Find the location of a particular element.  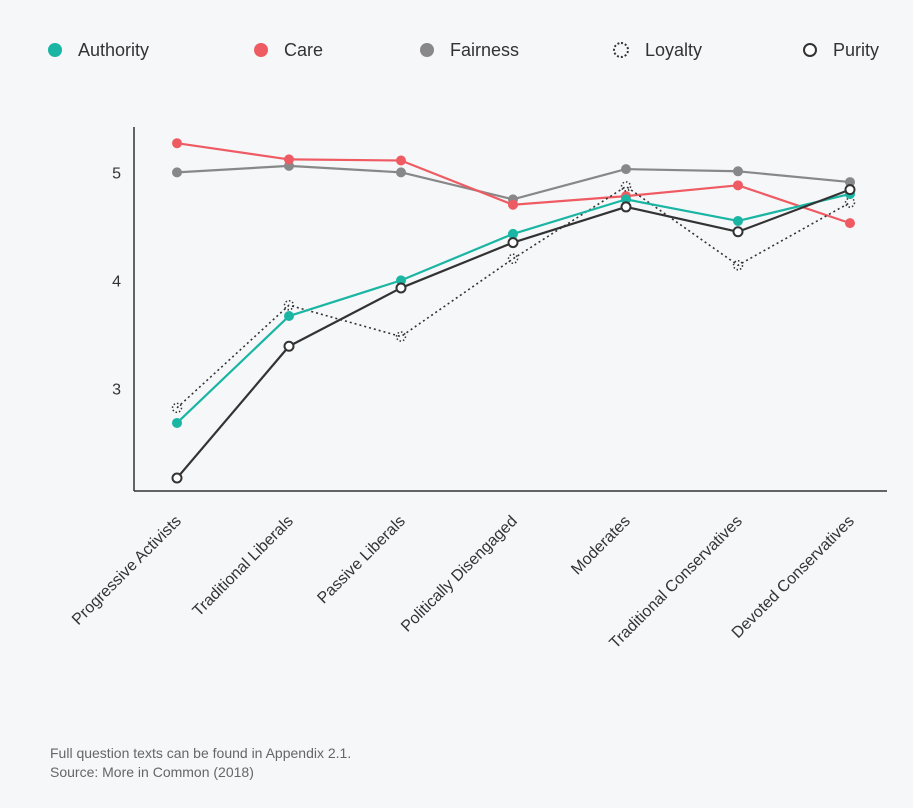

legend-item-purity: Purity is located at coordinates (841, 50).